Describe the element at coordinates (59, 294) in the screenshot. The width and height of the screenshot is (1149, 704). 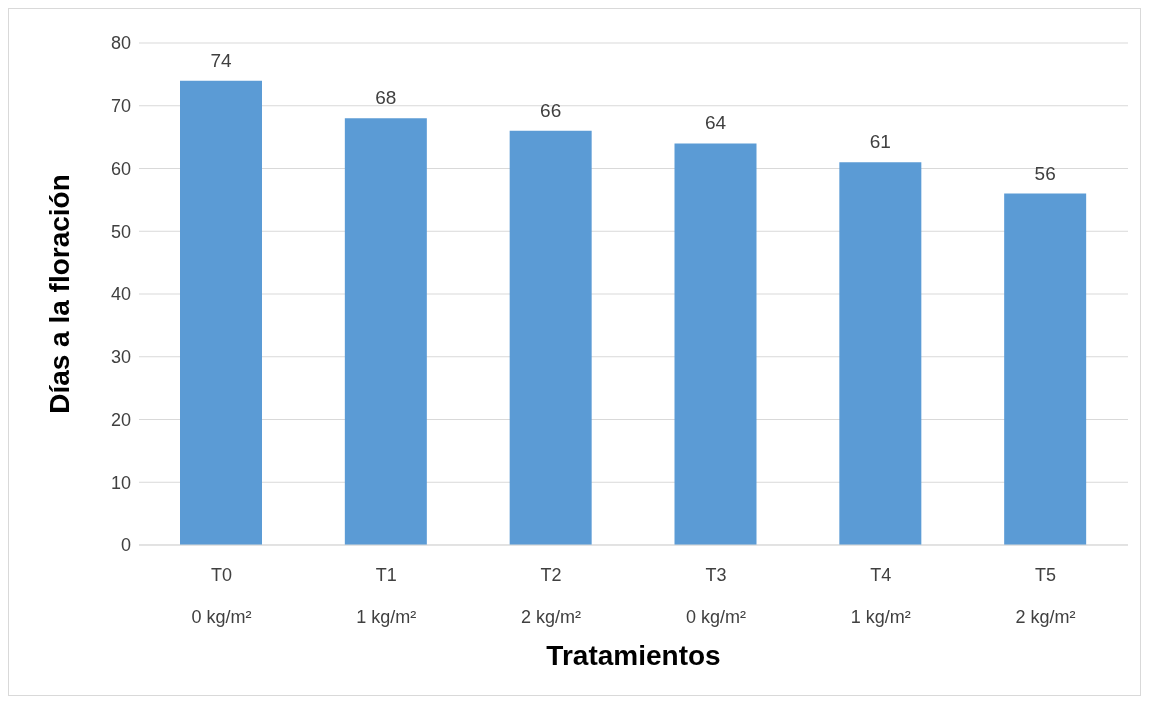
I see `y-axis-title: Días a la floración` at that location.